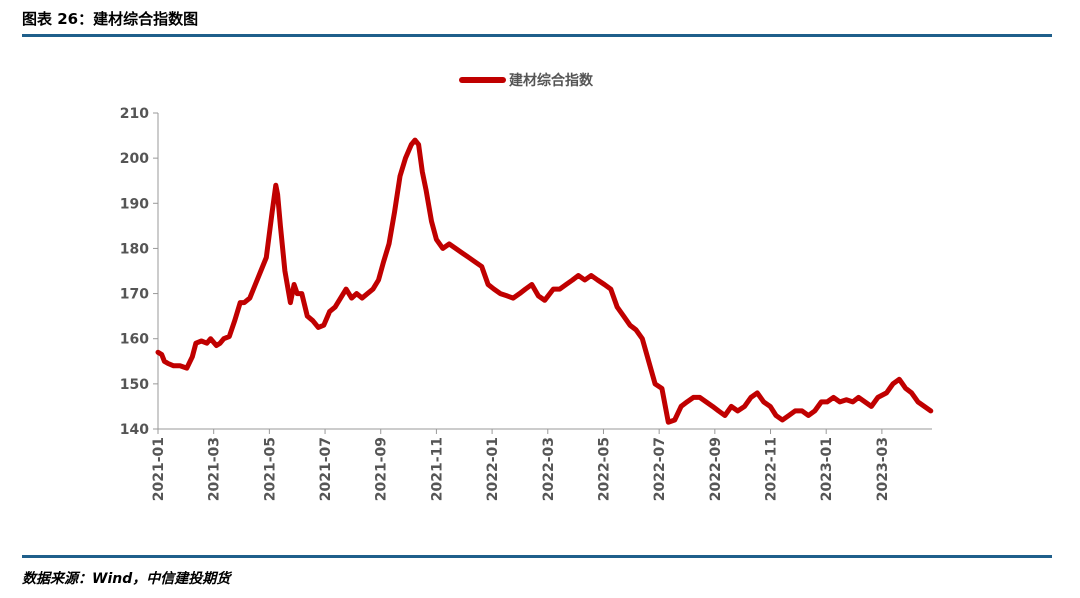 The height and width of the screenshot is (598, 1080). Describe the element at coordinates (326, 469) in the screenshot. I see `x-tick-label: 2021-07` at that location.